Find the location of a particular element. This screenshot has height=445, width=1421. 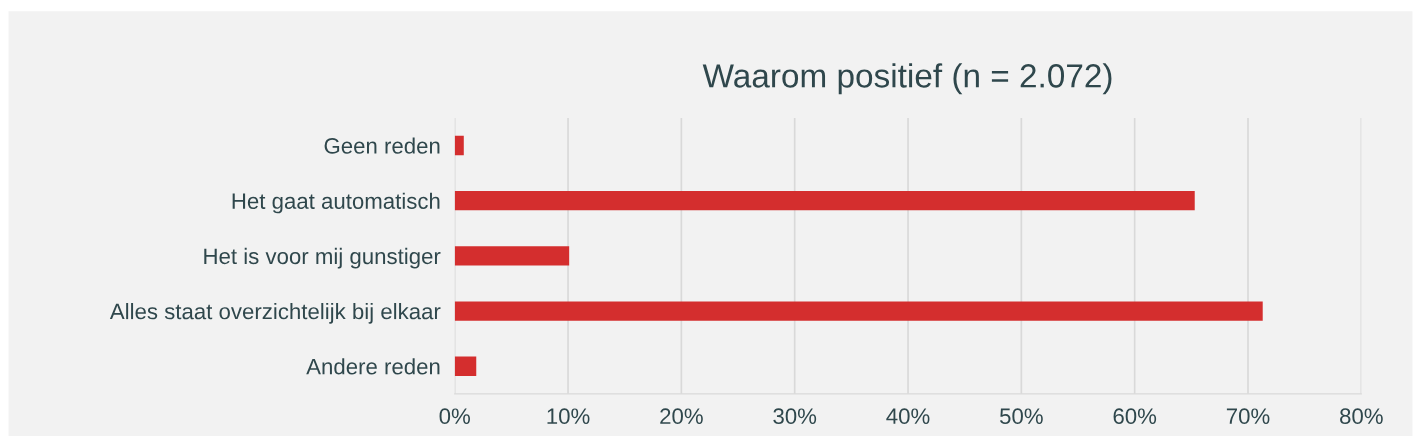

y-tick-label: Het gaat automatisch is located at coordinates (336, 203).